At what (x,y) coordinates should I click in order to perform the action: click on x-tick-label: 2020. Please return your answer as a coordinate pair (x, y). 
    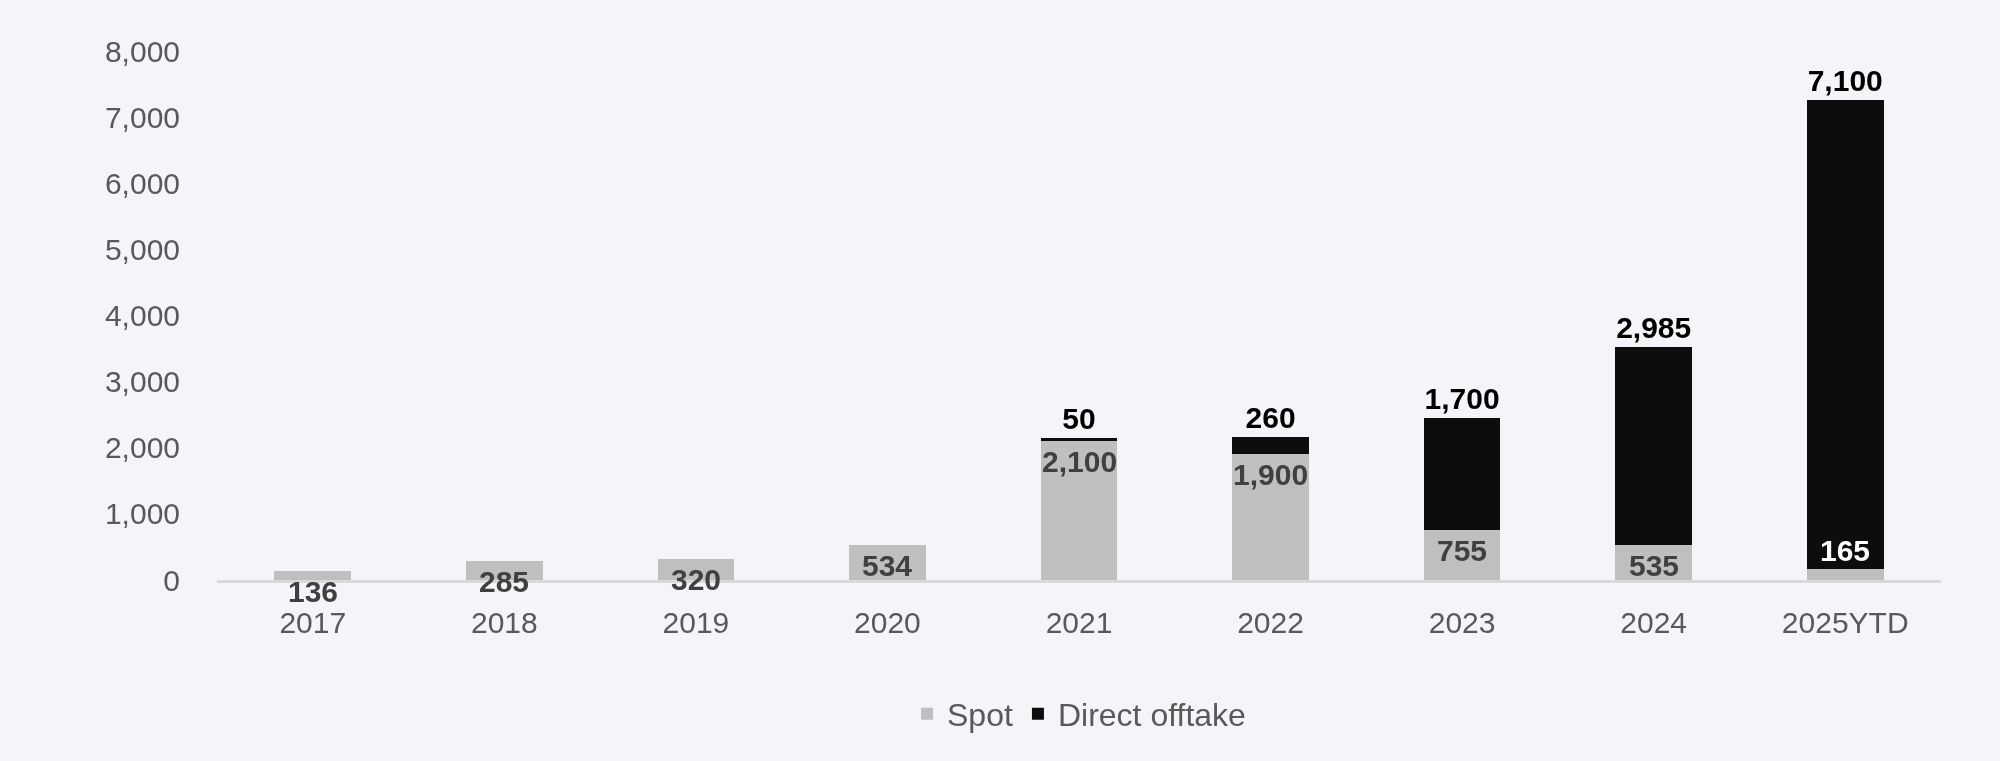
    Looking at the image, I should click on (887, 622).